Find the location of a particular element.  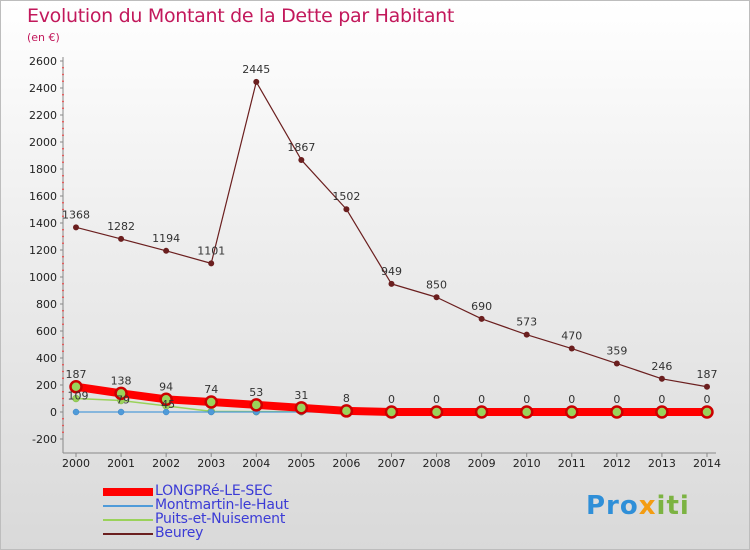

data-label-beurey: 187 is located at coordinates (706, 374).